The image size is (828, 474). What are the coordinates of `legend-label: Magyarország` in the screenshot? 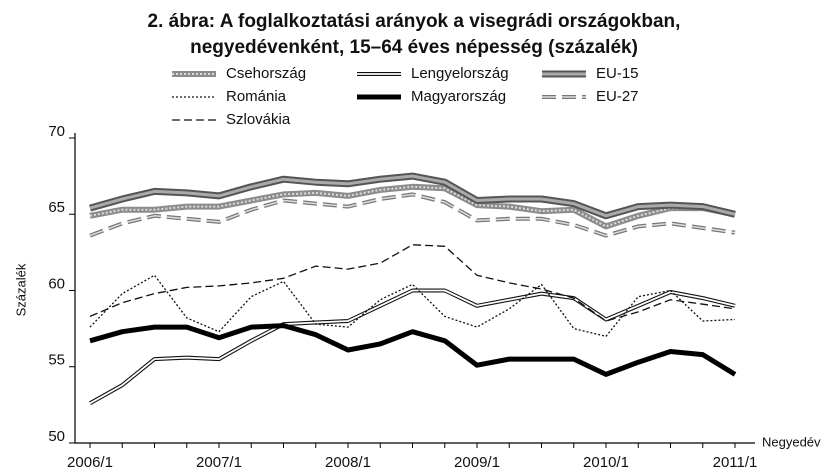 It's located at (458, 96).